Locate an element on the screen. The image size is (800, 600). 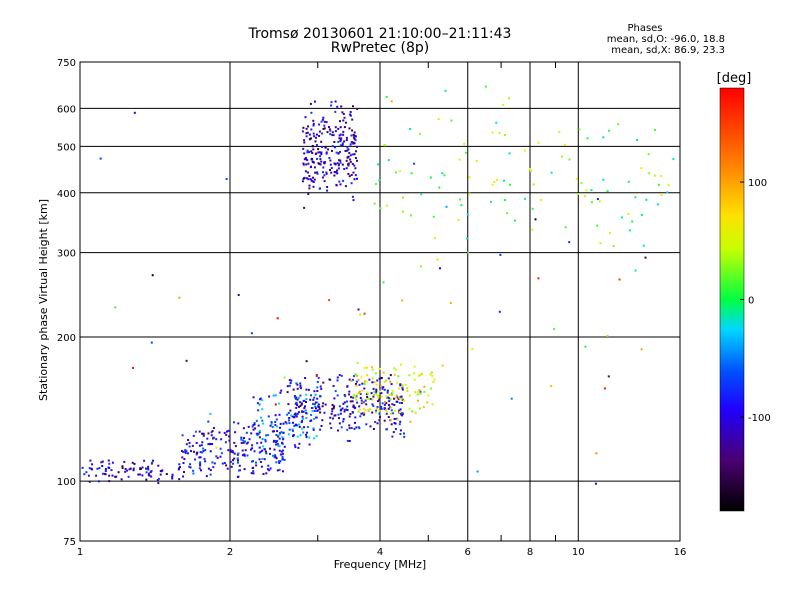
stats-x-mode: mean, sd,X: 86.9, 23.3 is located at coordinates (668, 50).